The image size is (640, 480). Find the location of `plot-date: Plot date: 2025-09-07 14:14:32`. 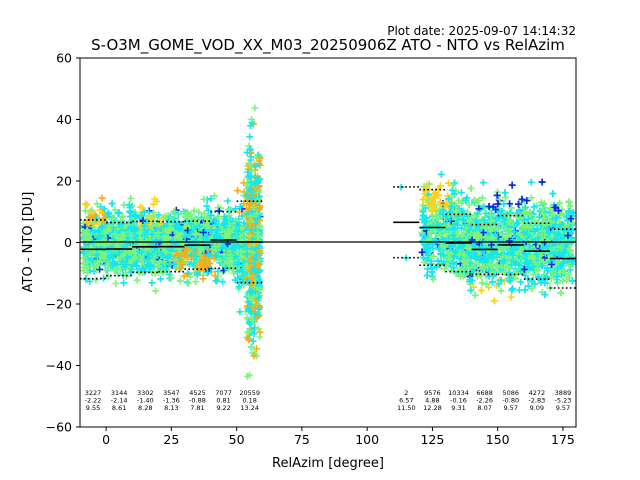

plot-date: Plot date: 2025-09-07 14:14:32 is located at coordinates (481, 31).